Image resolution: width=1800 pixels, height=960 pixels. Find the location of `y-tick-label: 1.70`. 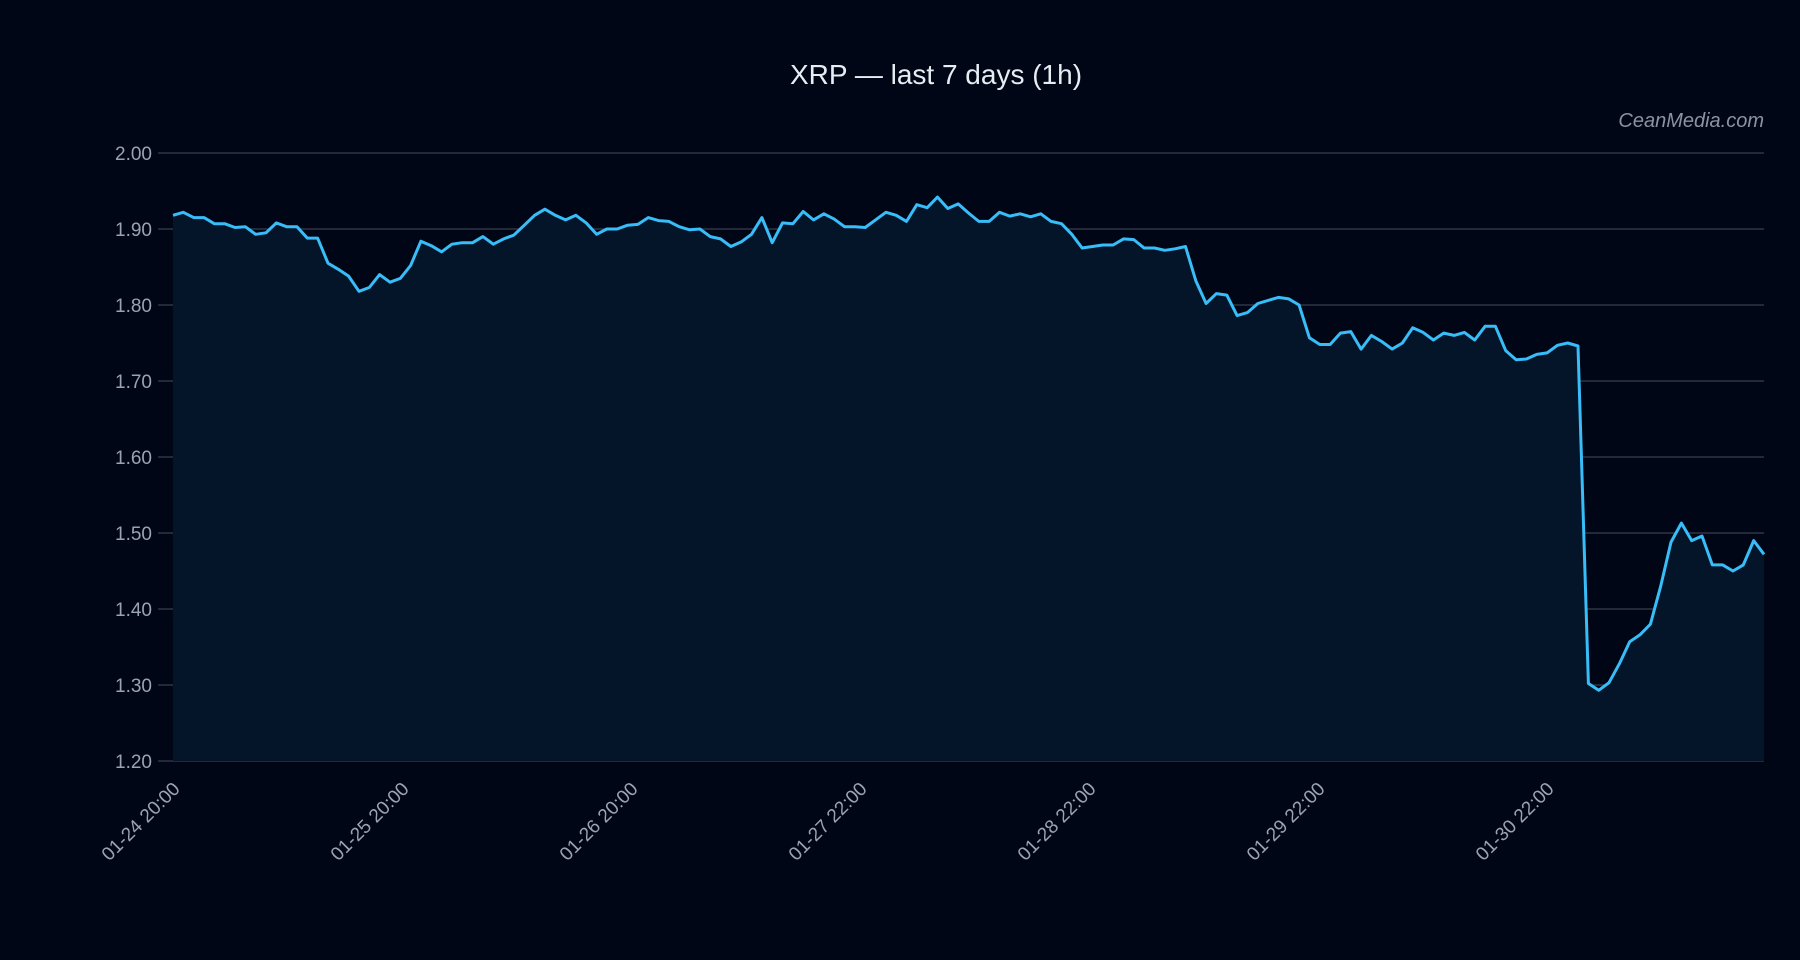

y-tick-label: 1.70 is located at coordinates (133, 382).